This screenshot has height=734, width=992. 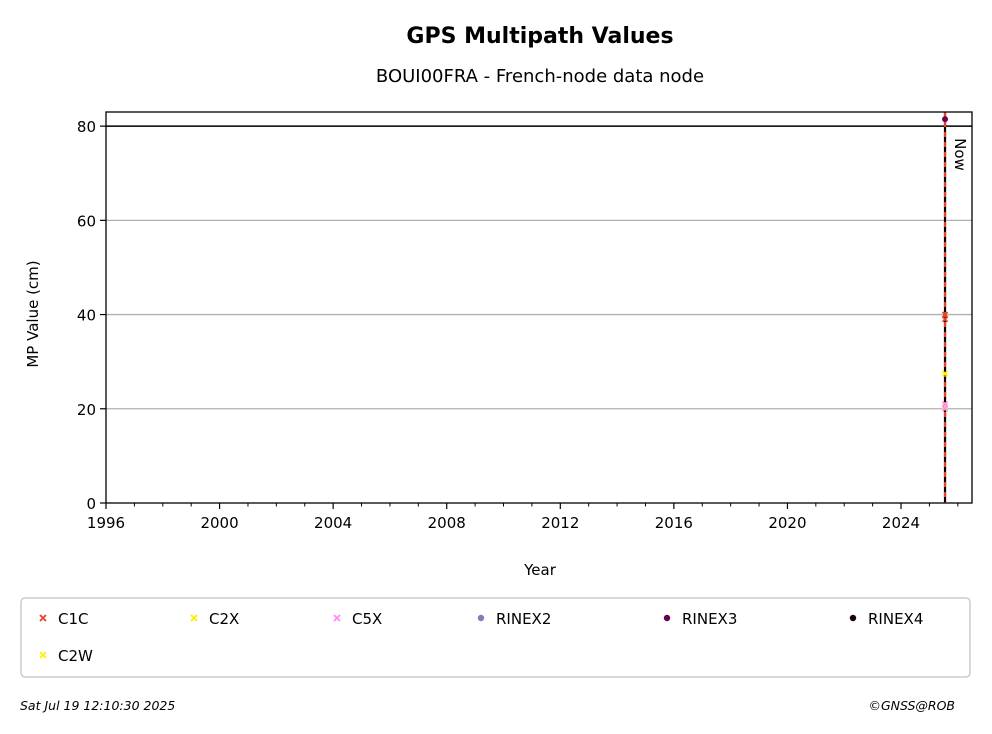 What do you see at coordinates (337, 618) in the screenshot?
I see `legend-marker-c5x` at bounding box center [337, 618].